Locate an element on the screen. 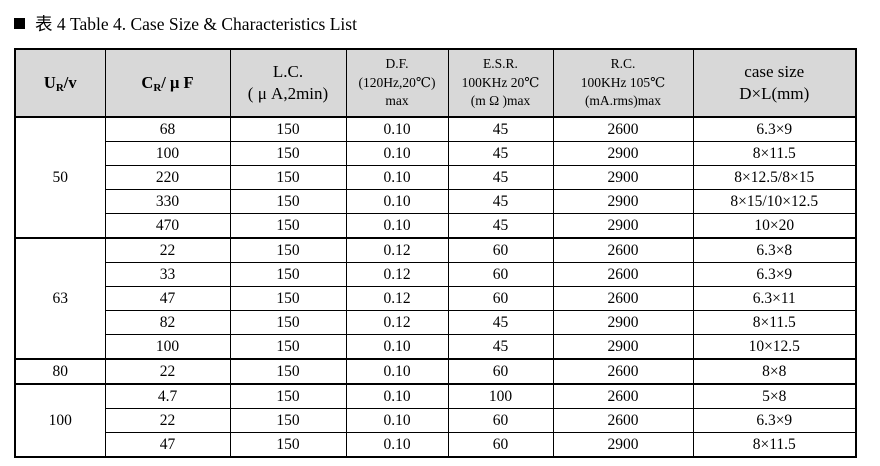  capacitance-cell: 68 is located at coordinates (167, 129).